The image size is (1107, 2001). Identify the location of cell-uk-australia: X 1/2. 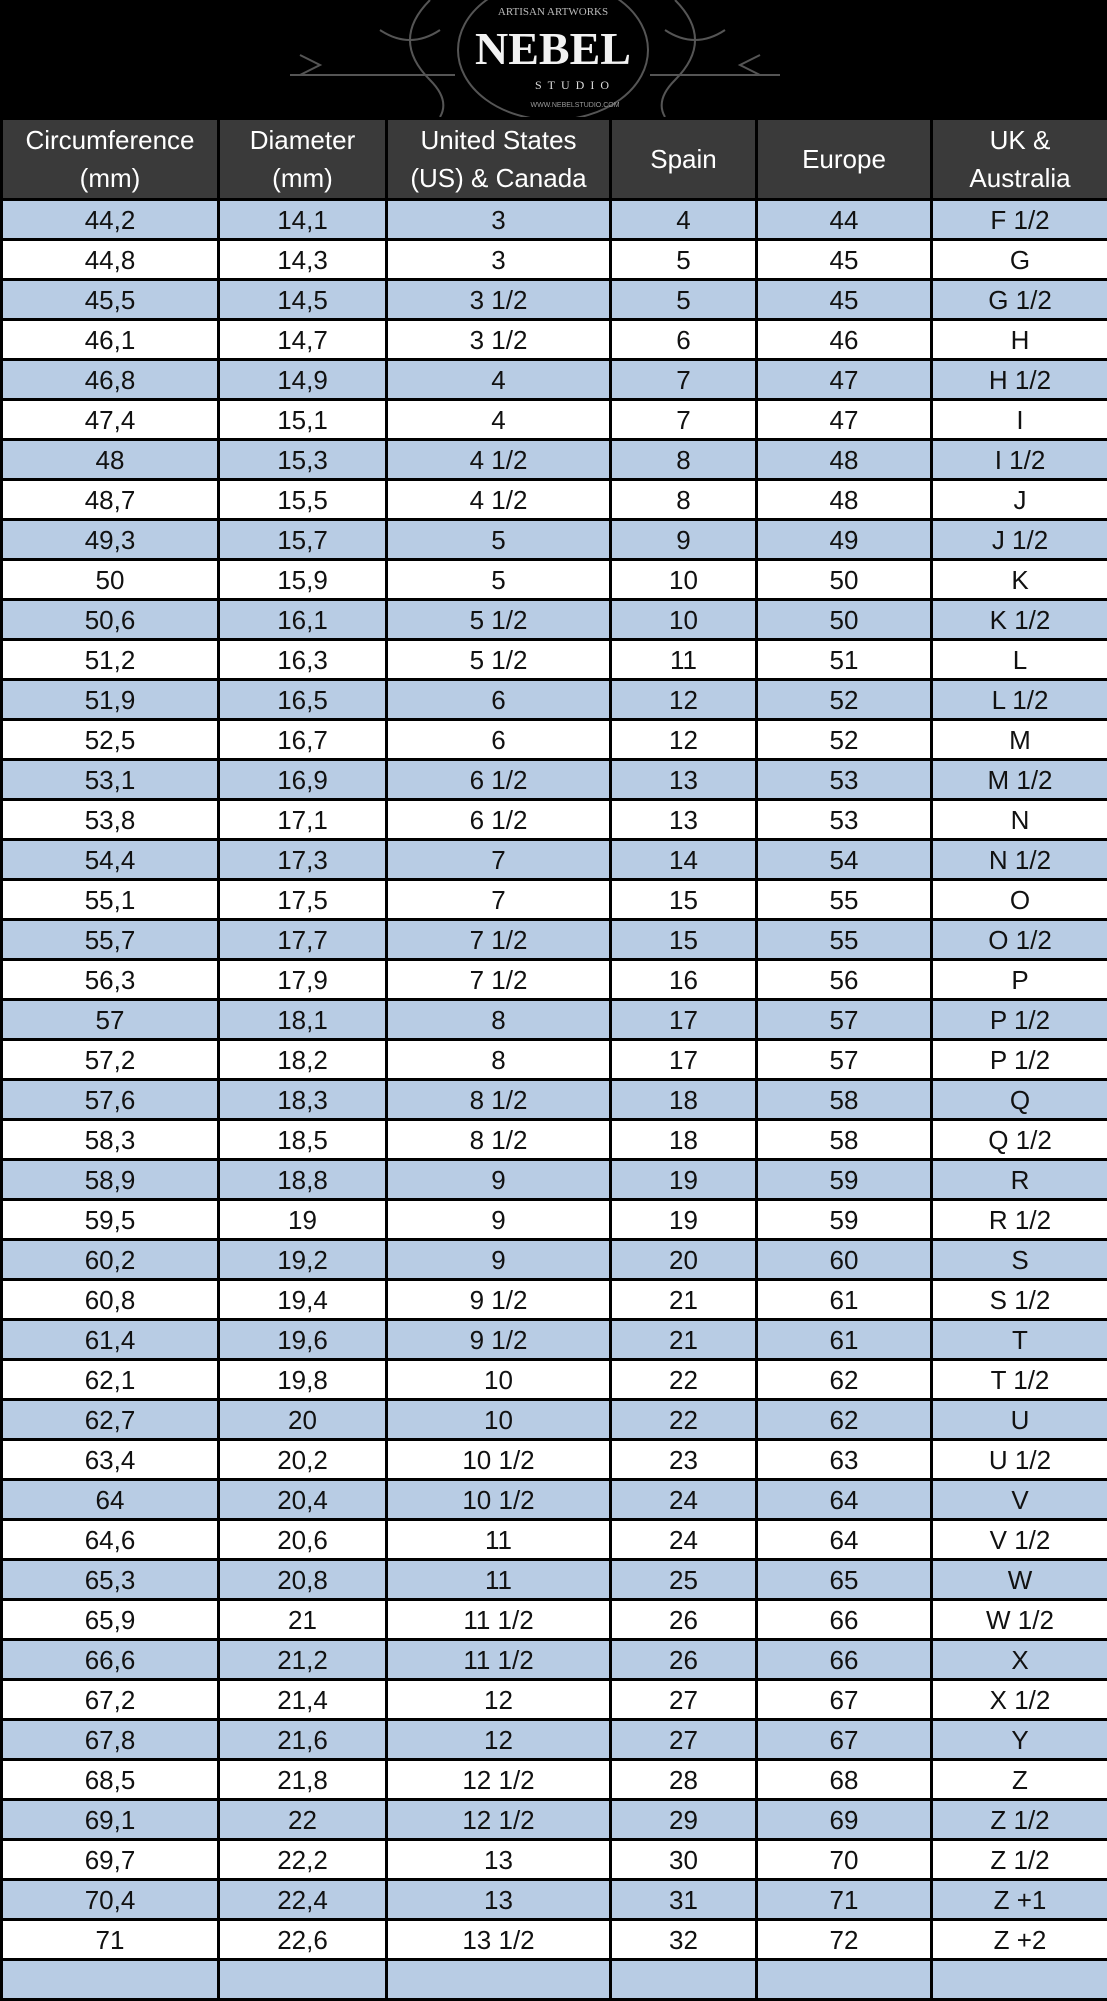
(1019, 1700).